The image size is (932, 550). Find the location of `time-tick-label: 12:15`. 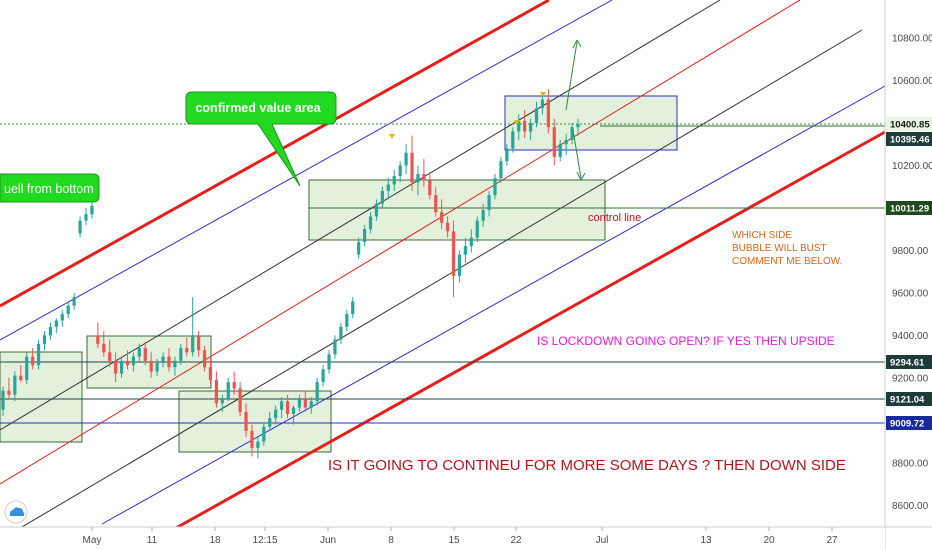

time-tick-label: 12:15 is located at coordinates (264, 540).